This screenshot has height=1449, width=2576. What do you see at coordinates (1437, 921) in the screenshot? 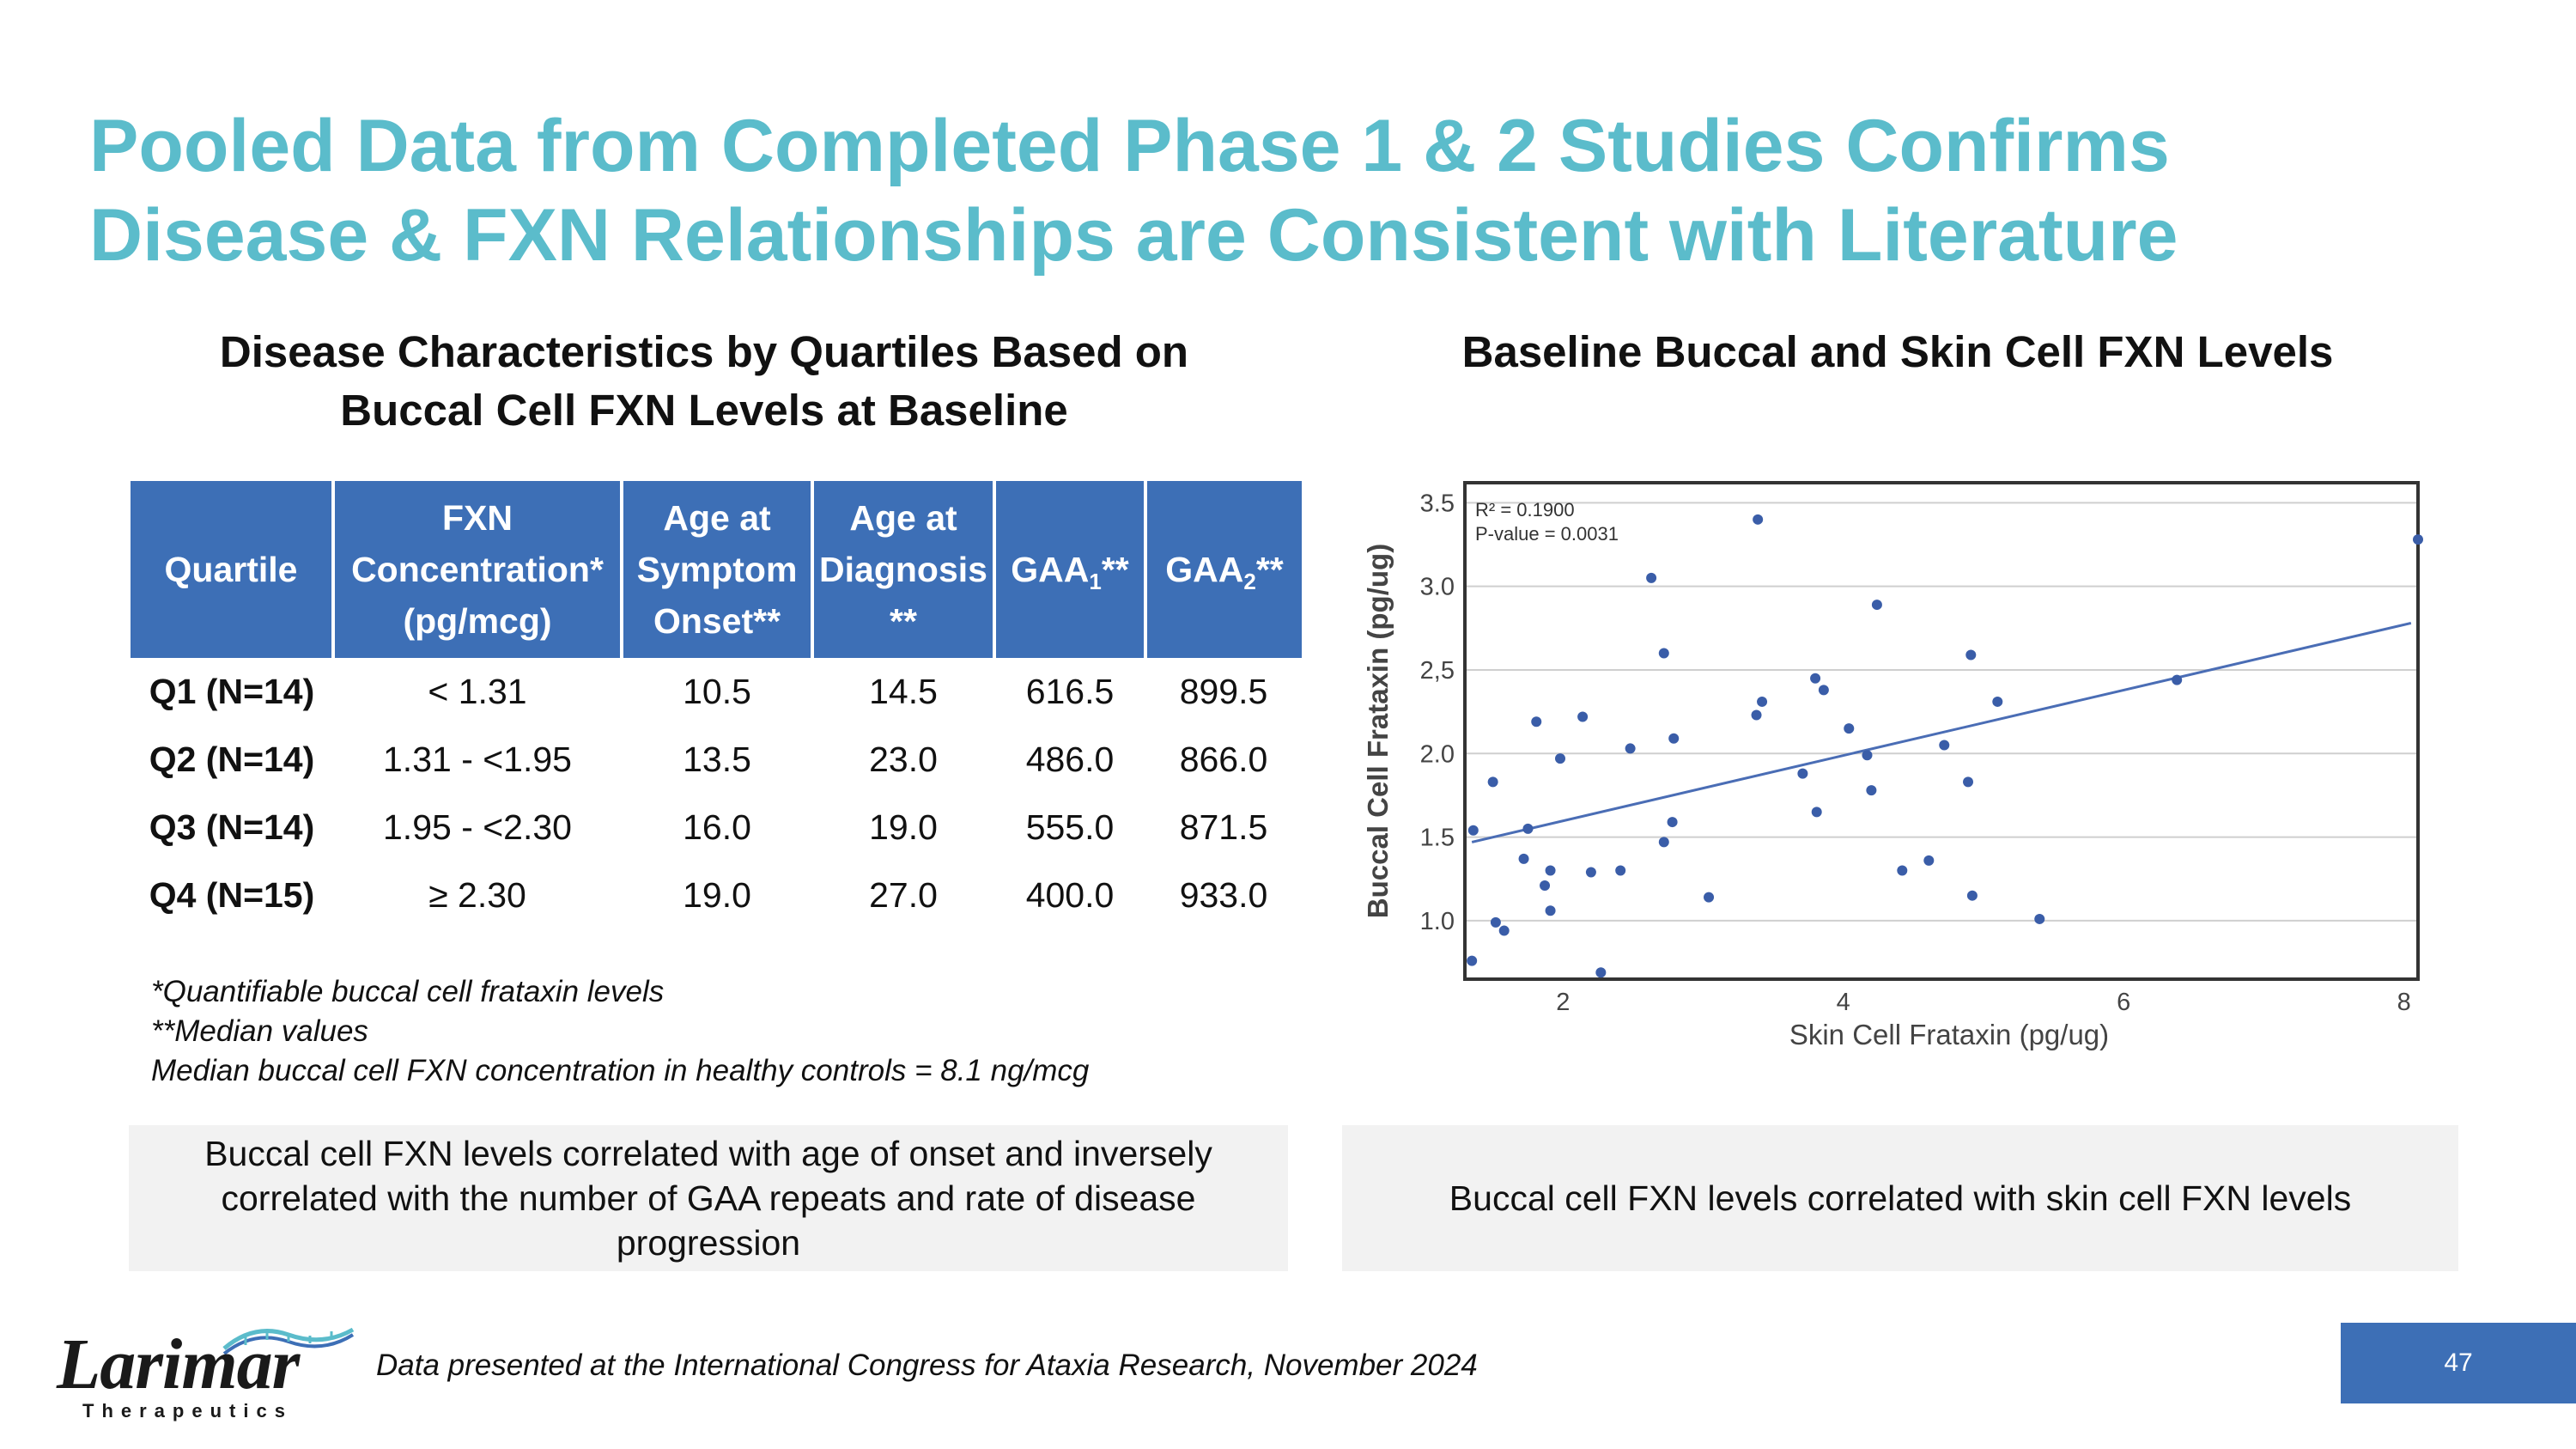
I see `y-tick-label: 1.0` at bounding box center [1437, 921].